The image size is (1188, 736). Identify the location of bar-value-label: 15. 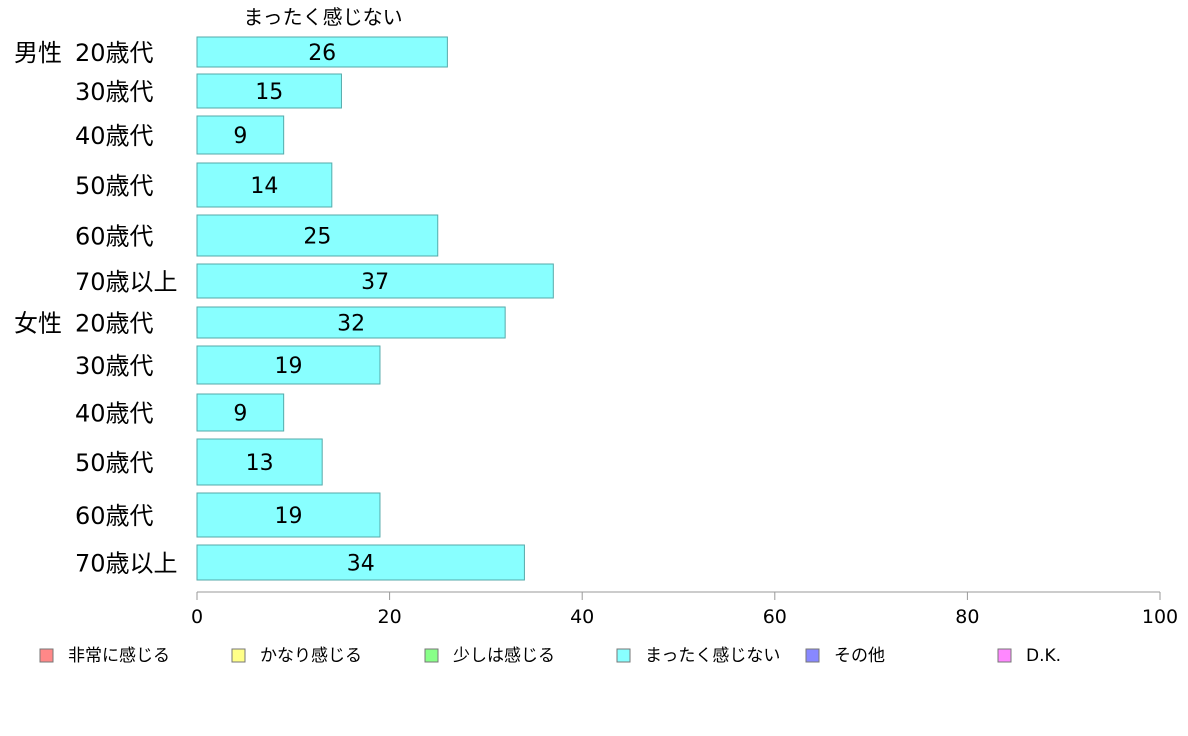
(269, 92).